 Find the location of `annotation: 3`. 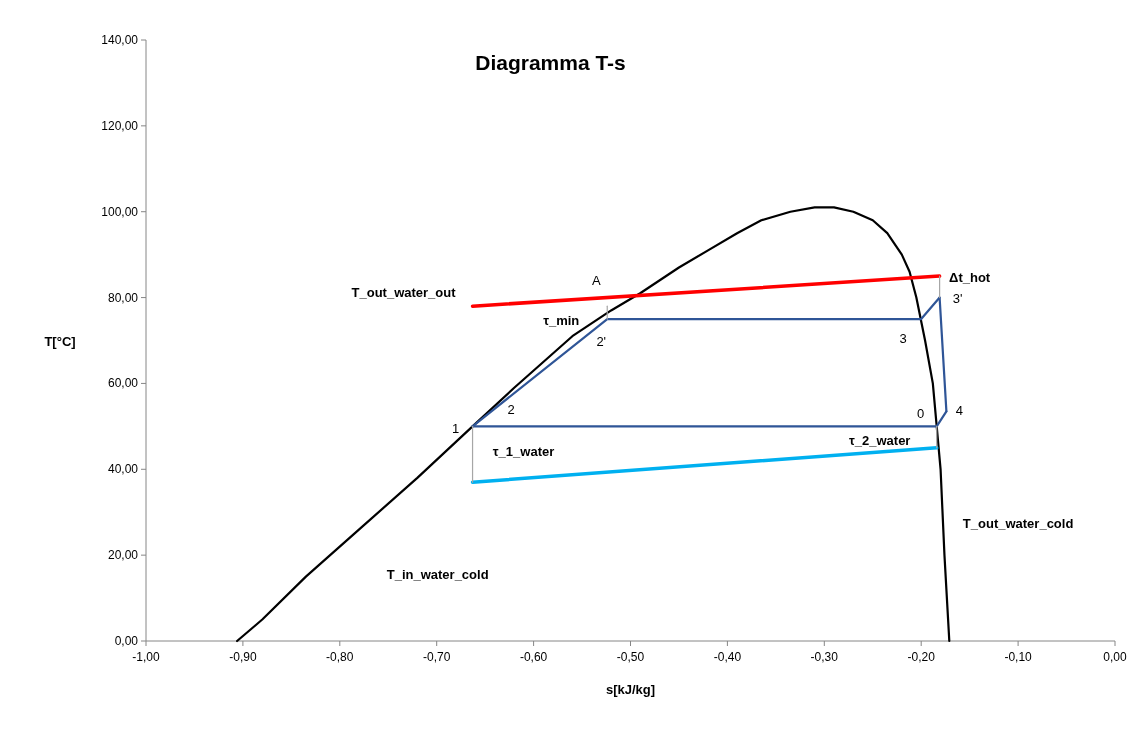

annotation: 3 is located at coordinates (903, 339).